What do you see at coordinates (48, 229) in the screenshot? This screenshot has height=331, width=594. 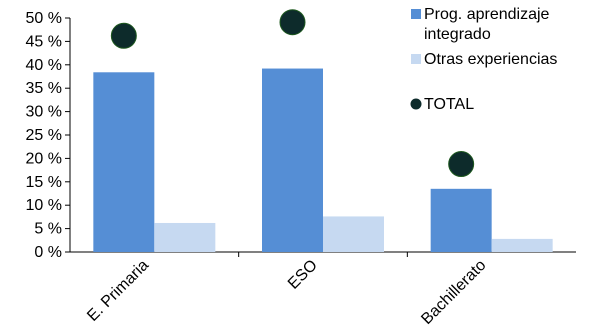 I see `y-tick-label: 5 %` at bounding box center [48, 229].